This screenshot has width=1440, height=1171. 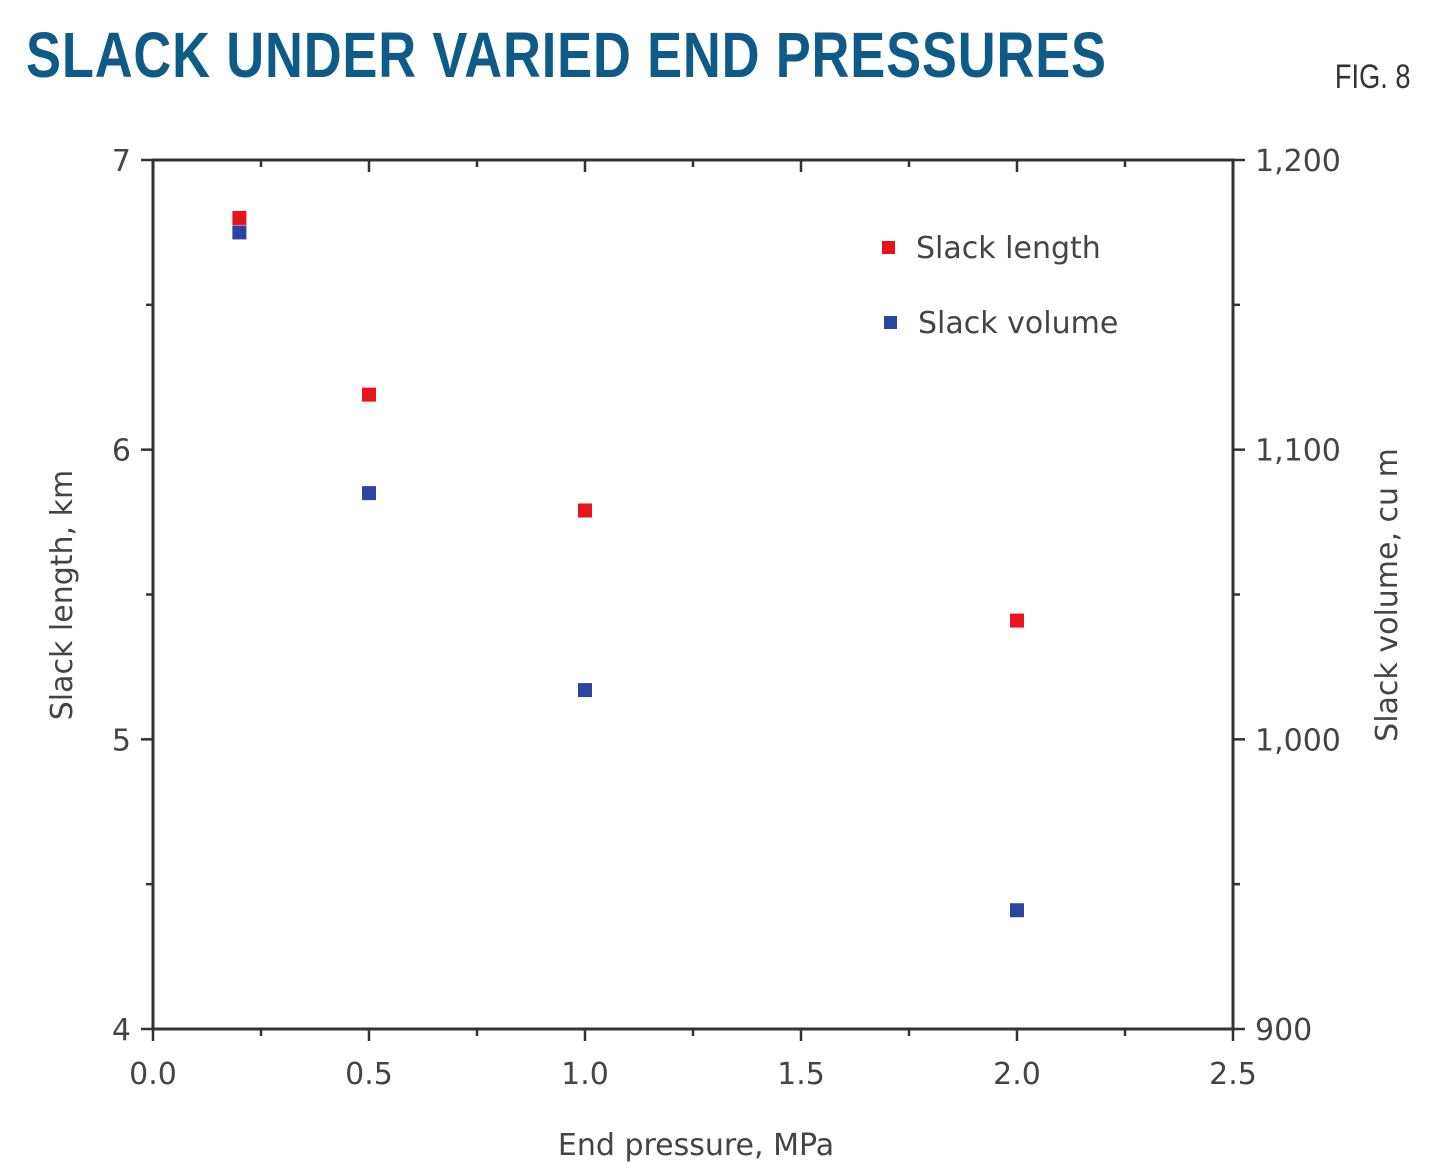 What do you see at coordinates (1298, 451) in the screenshot?
I see `y2-tick-label: 1,100` at bounding box center [1298, 451].